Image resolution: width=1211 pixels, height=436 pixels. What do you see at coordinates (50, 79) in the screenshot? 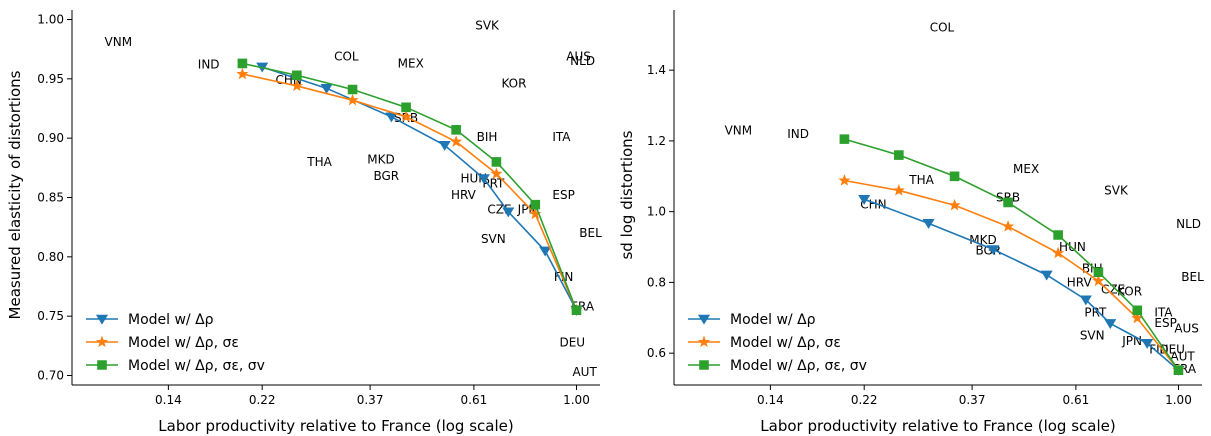
I see `y-tick-label: 0.95` at bounding box center [50, 79].